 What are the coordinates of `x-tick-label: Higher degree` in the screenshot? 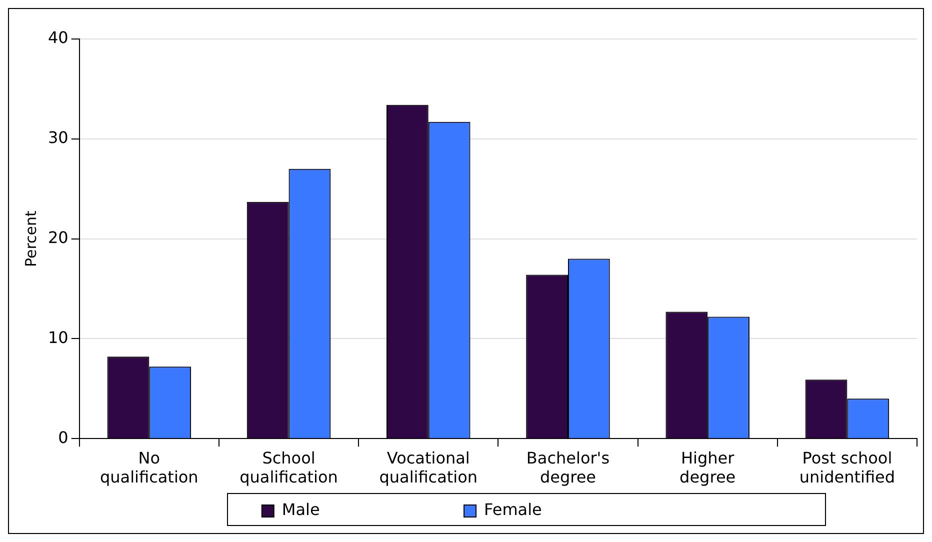 It's located at (708, 467).